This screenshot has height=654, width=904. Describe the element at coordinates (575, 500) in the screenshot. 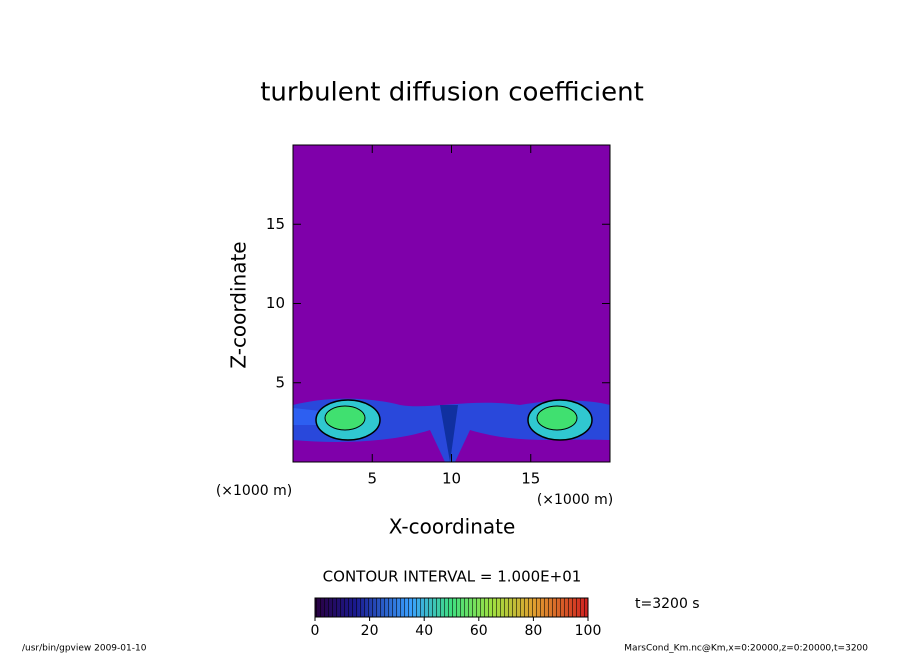

I see `x-unit: (×1000 m)` at that location.